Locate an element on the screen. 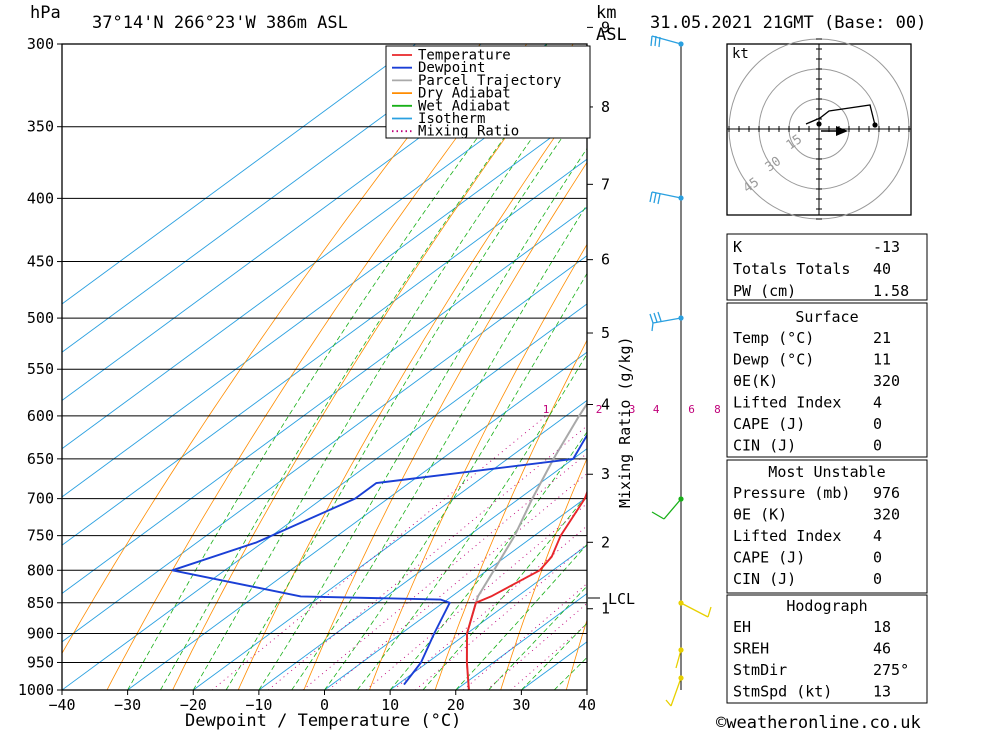  stat-value: 11 is located at coordinates (882, 360).